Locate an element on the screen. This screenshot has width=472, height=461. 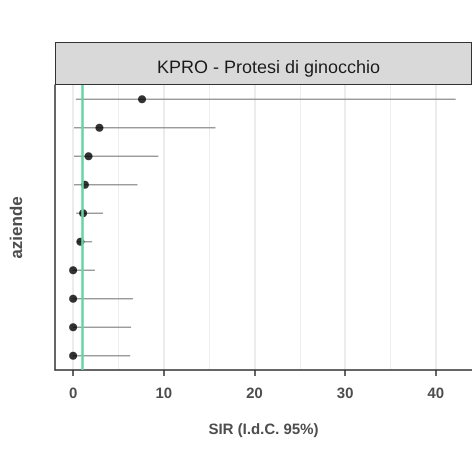
x-tick-label: 20 is located at coordinates (254, 393).